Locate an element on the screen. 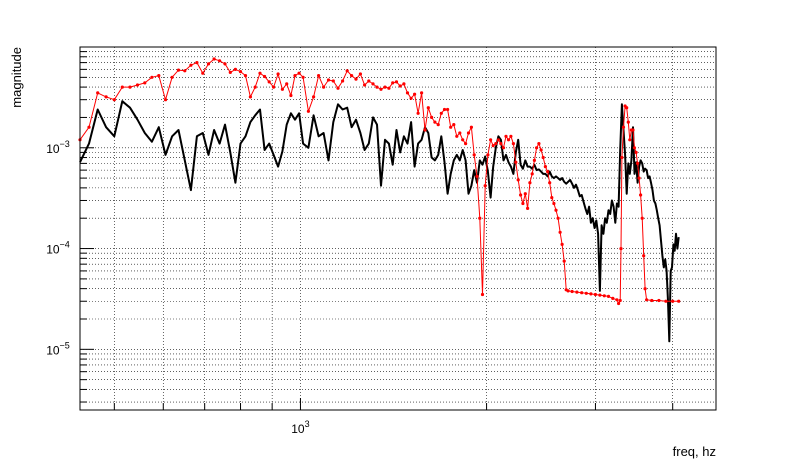  y-tick-label-exp: −4 is located at coordinates (65, 245).